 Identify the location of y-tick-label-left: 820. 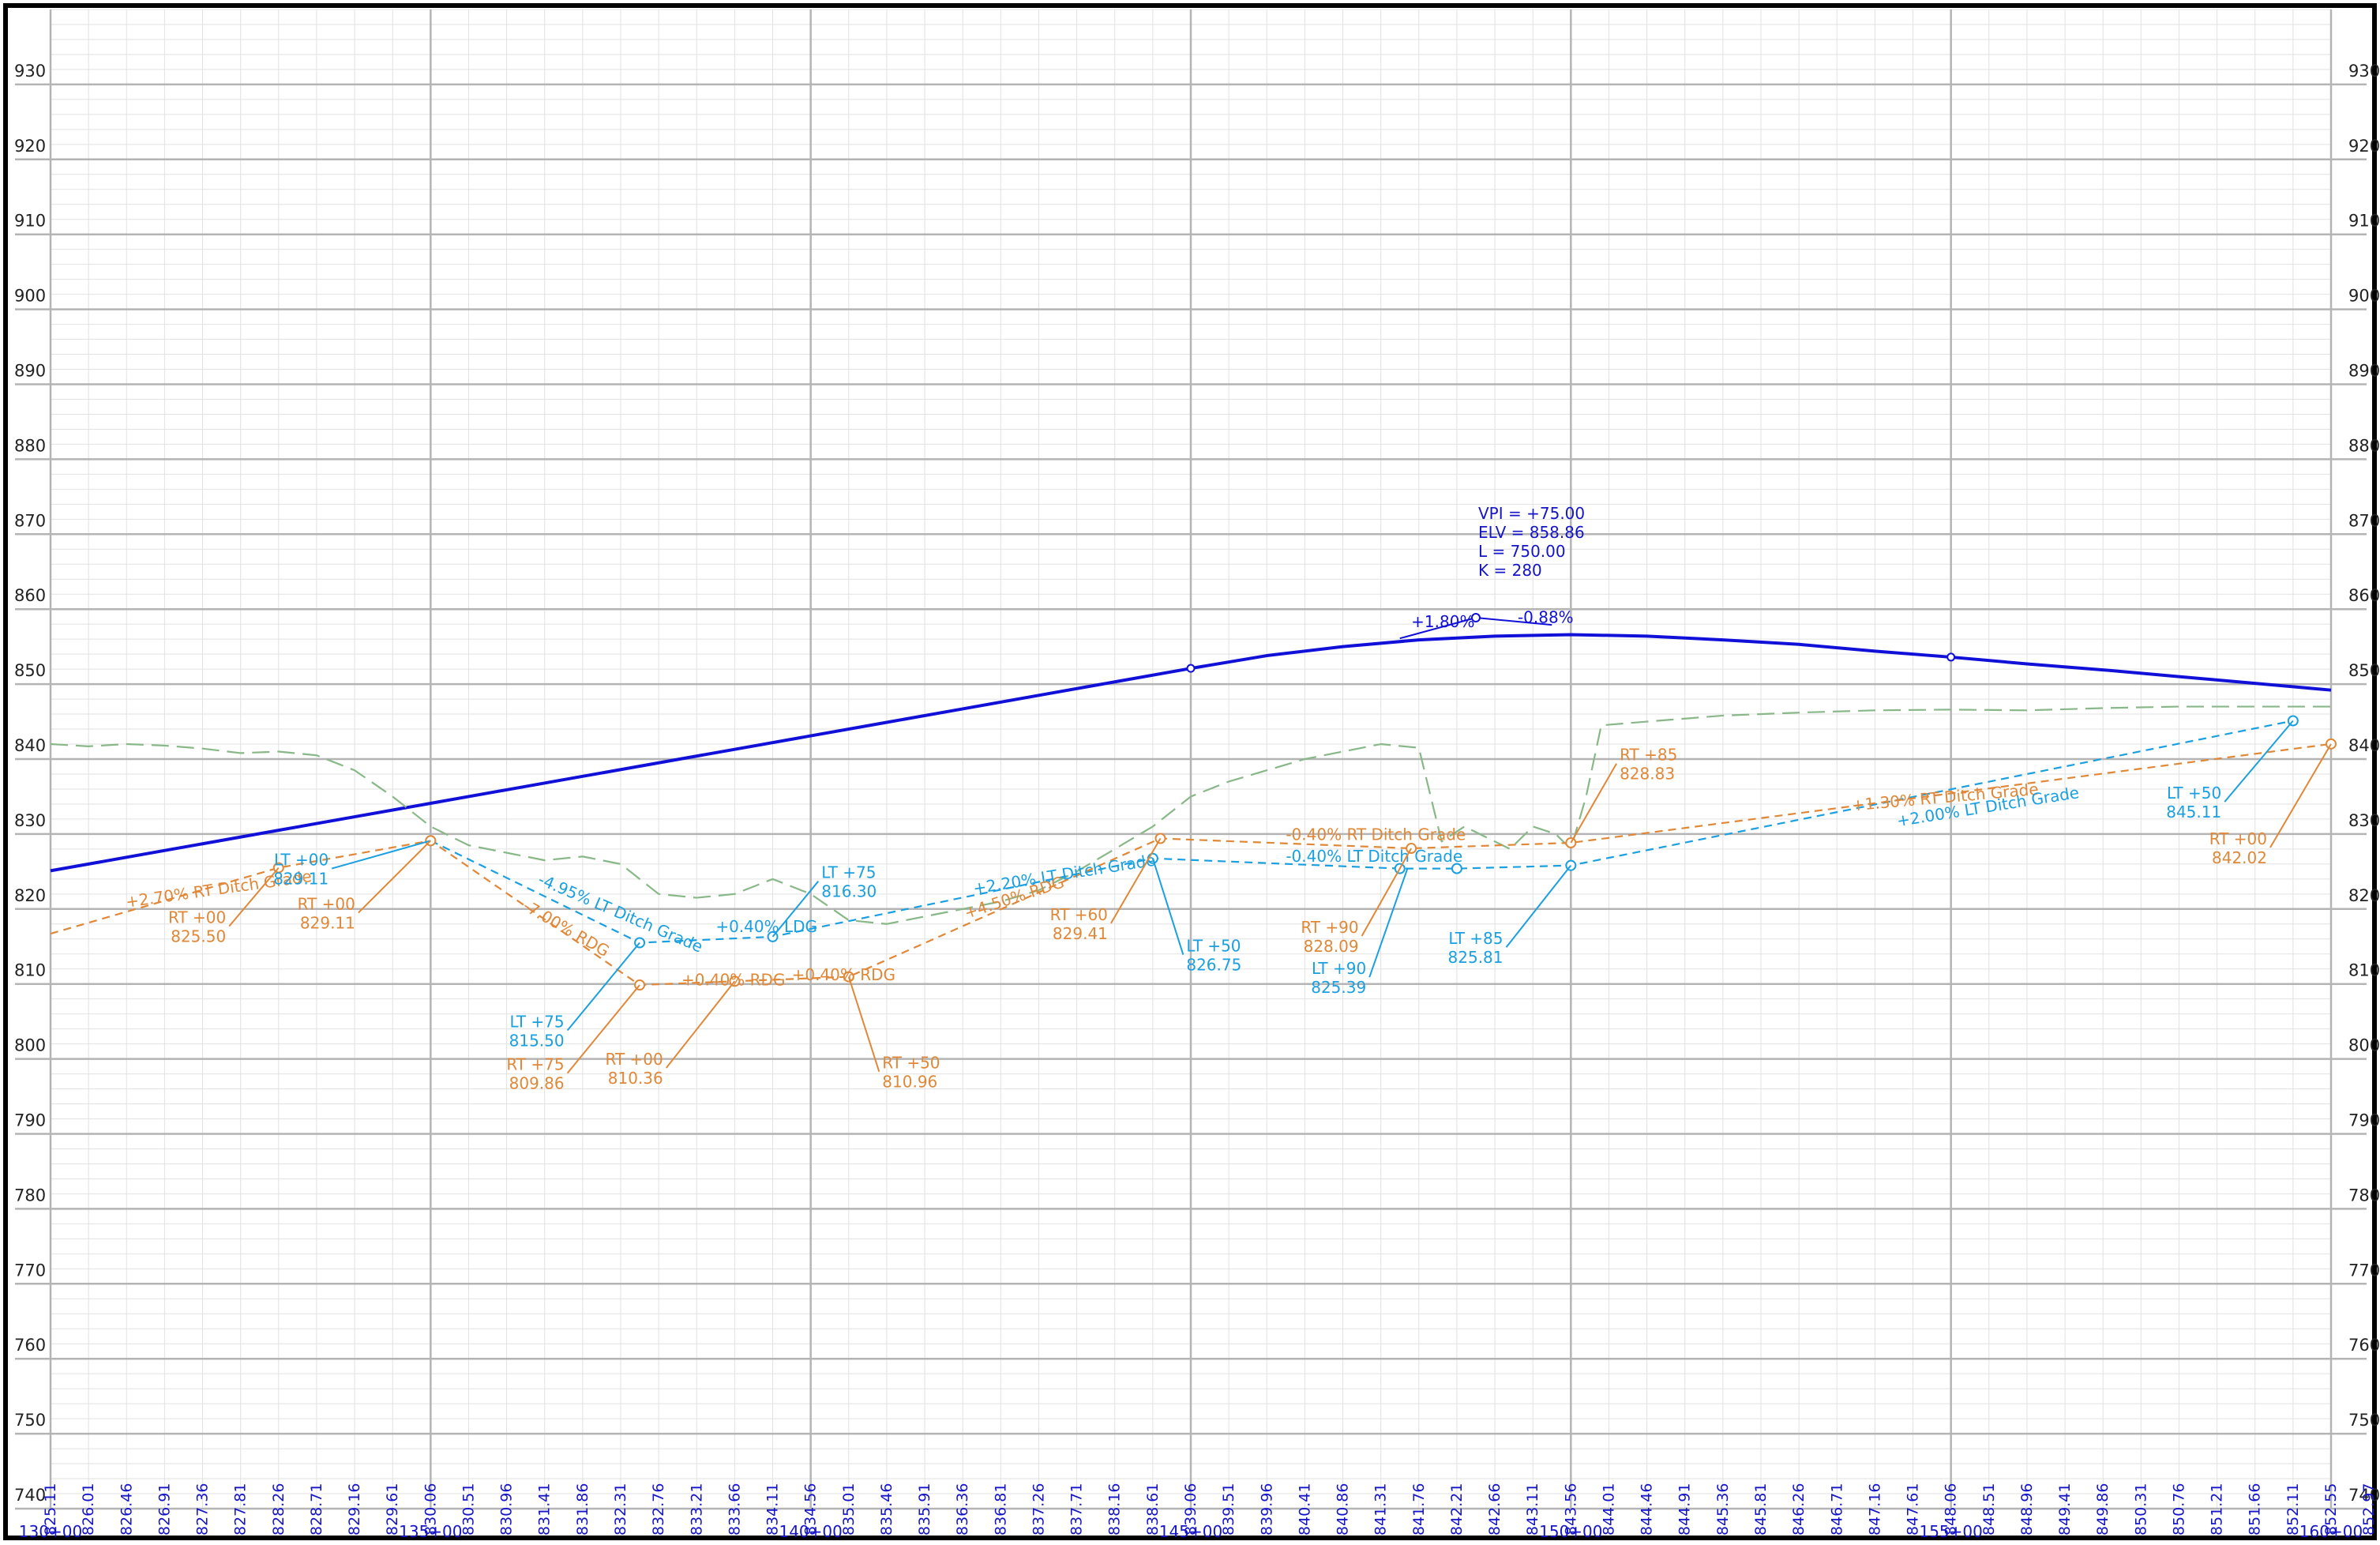
(30, 896).